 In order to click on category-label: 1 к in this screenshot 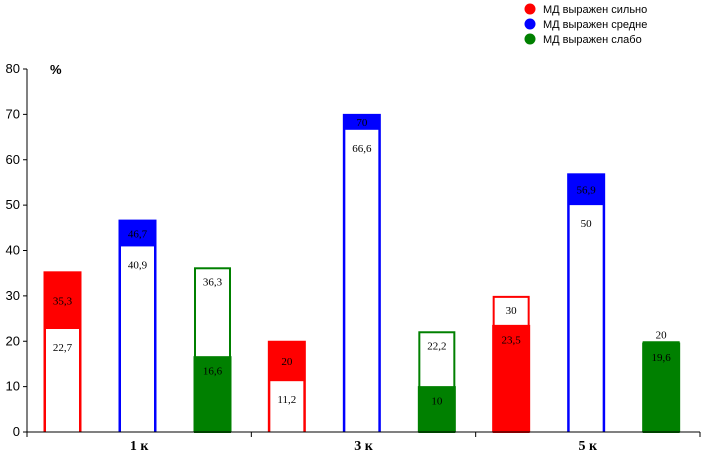, I will do `click(140, 446)`.